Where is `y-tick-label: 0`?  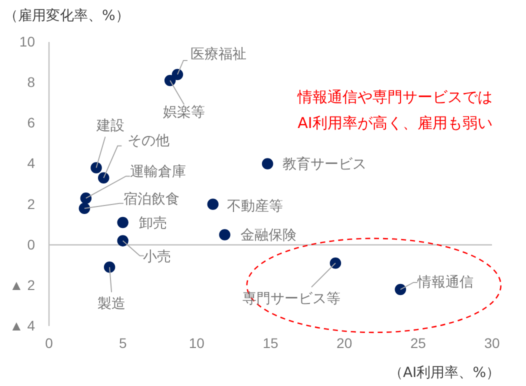
y-tick-label: 0 is located at coordinates (31, 244).